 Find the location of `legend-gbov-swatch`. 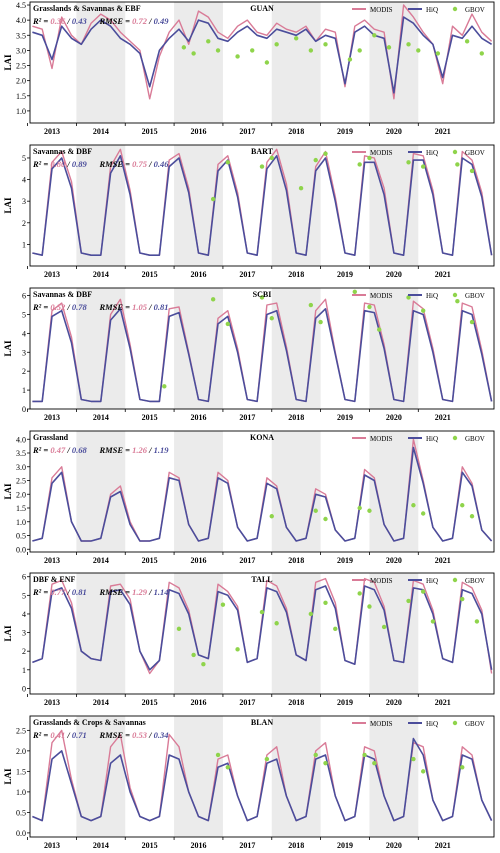

legend-gbov-swatch is located at coordinates (455, 438).